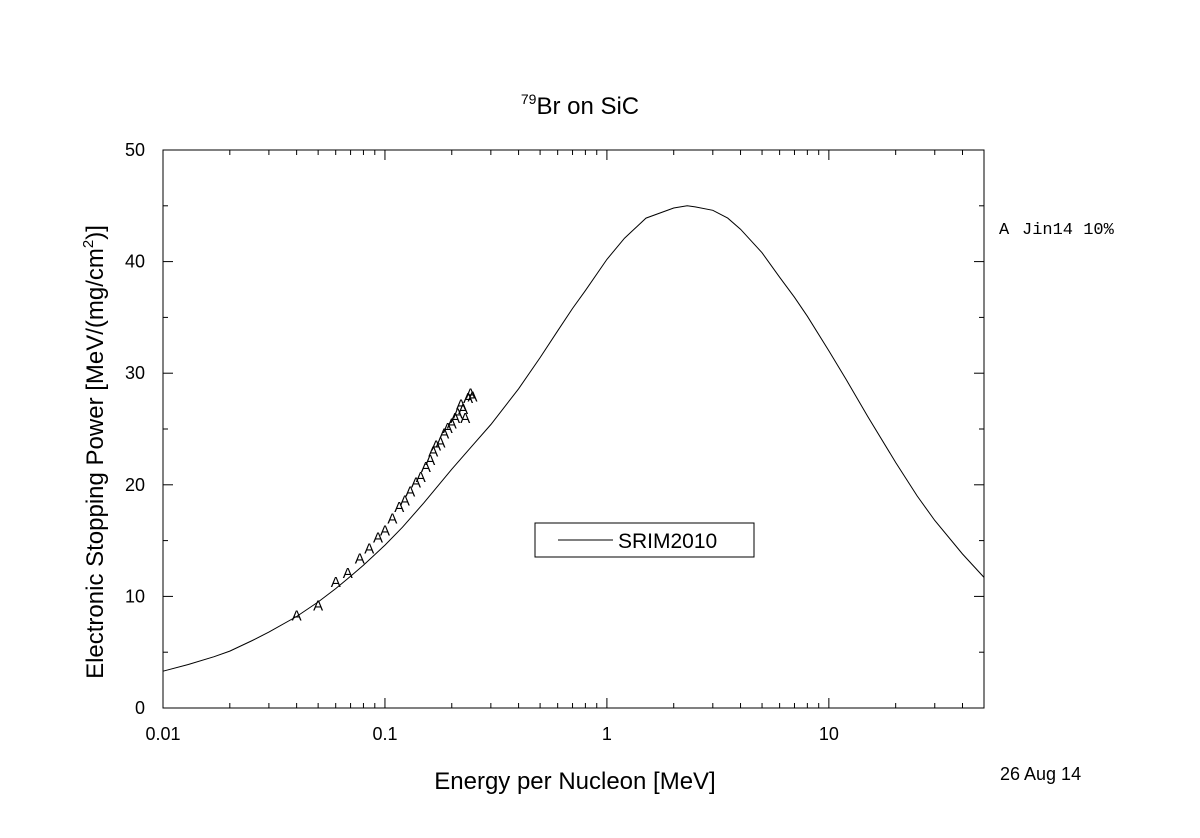 The width and height of the screenshot is (1200, 838). Describe the element at coordinates (574, 781) in the screenshot. I see `x-axis-label: Energy per Nucleon [MeV]` at that location.